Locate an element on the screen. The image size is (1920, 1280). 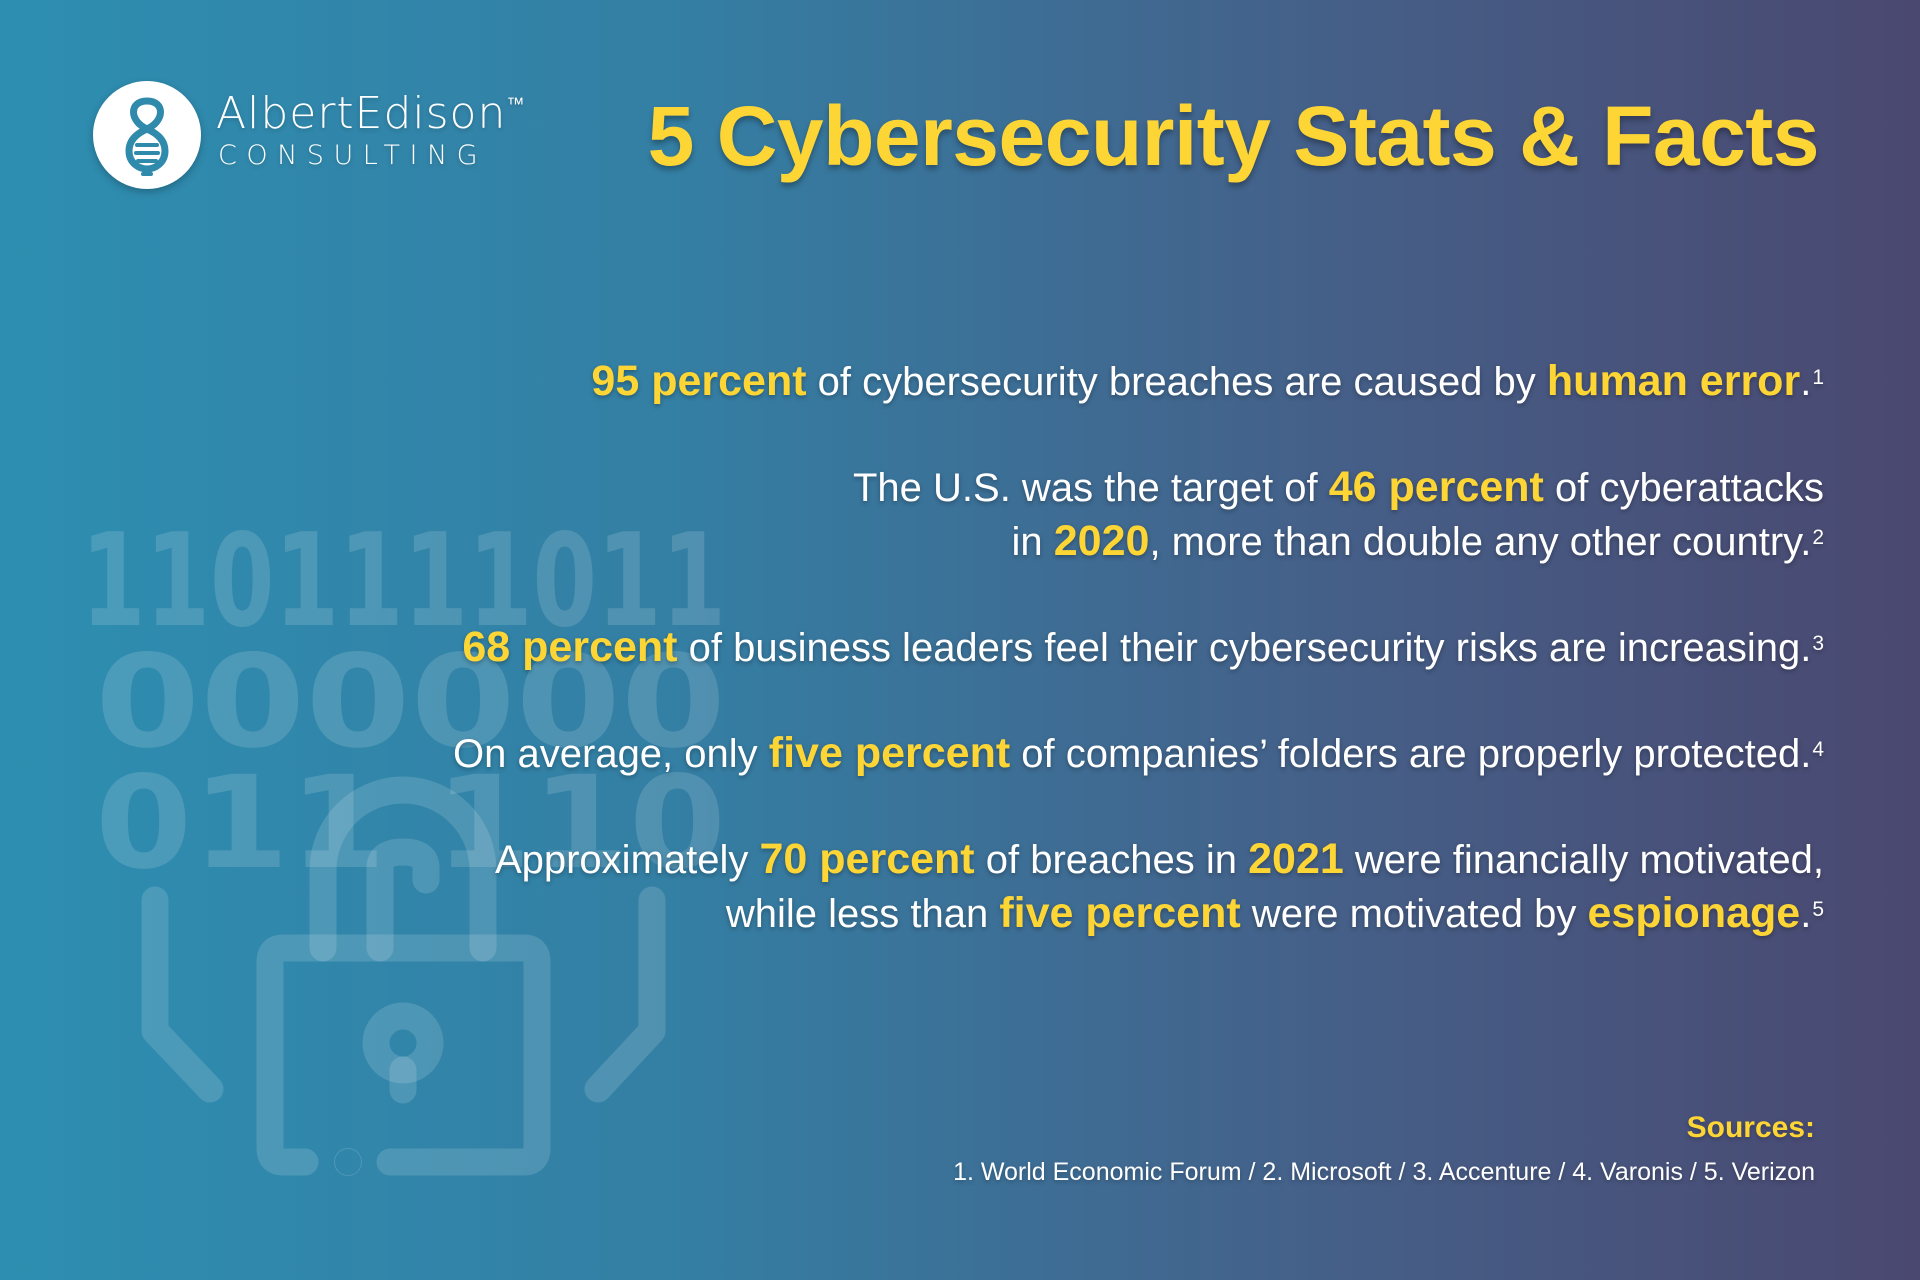
footnote-marker: 5 is located at coordinates (1818, 909).